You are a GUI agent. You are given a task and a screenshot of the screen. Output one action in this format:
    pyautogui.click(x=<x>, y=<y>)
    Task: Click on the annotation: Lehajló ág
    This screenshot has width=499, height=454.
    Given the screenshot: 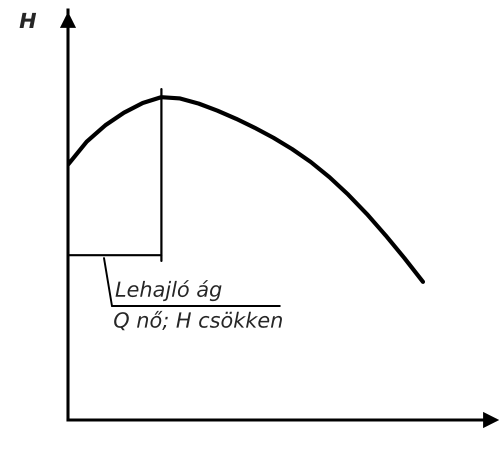 What is the action you would take?
    pyautogui.click(x=169, y=291)
    